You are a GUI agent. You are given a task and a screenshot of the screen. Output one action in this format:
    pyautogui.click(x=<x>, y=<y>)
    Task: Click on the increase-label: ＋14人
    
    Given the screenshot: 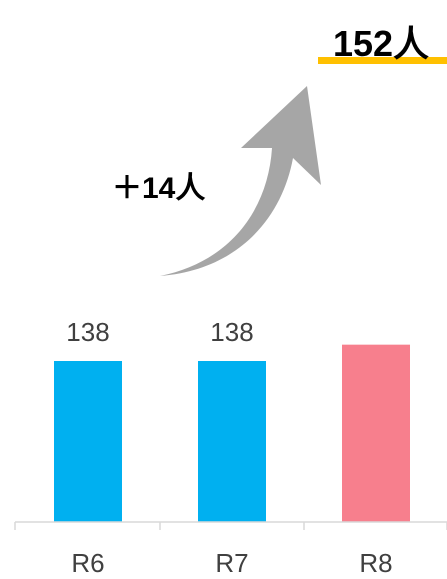 What is the action you would take?
    pyautogui.click(x=158, y=188)
    